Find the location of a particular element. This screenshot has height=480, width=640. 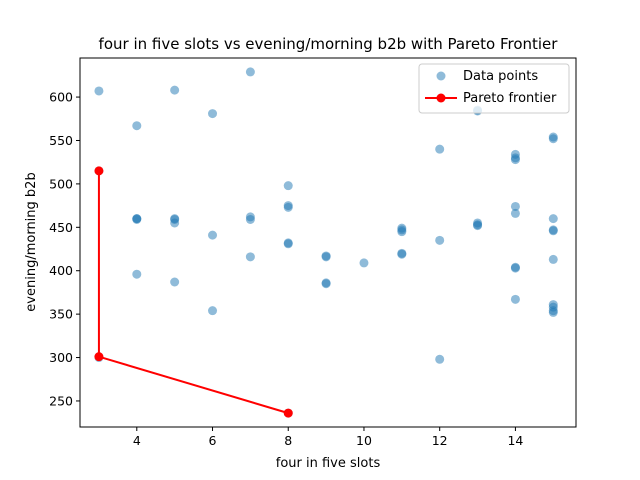

x-axis: 4 6 8 10 12 14 is located at coordinates (328, 437).